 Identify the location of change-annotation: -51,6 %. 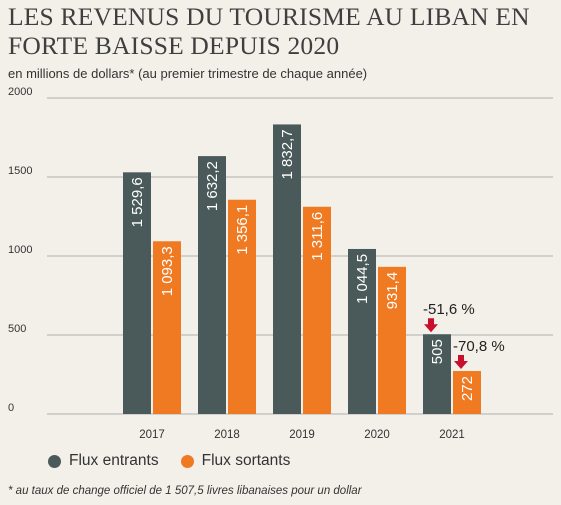
(449, 309).